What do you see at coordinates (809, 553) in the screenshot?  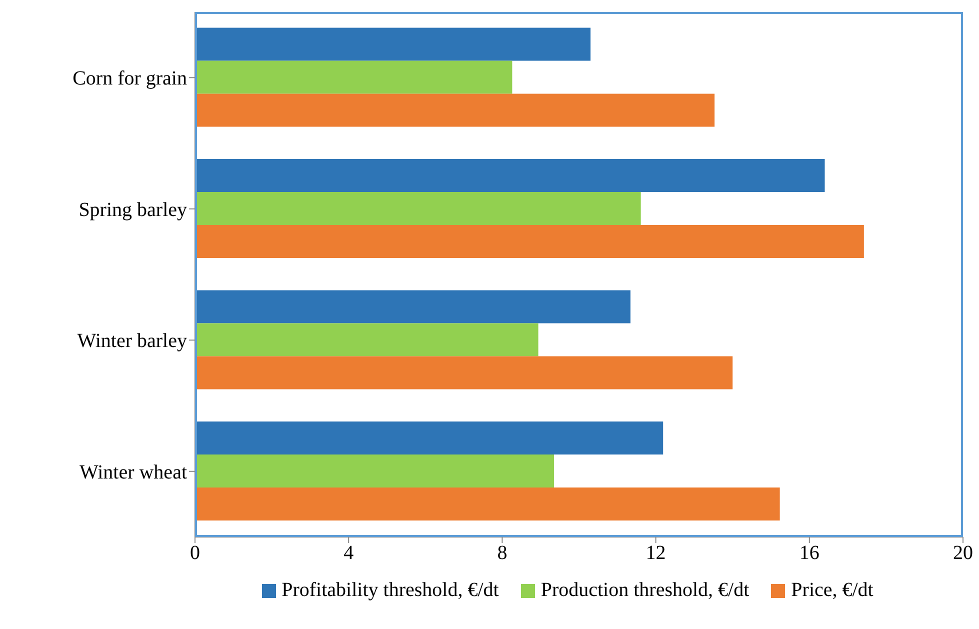 I see `x-tick-label: 16` at bounding box center [809, 553].